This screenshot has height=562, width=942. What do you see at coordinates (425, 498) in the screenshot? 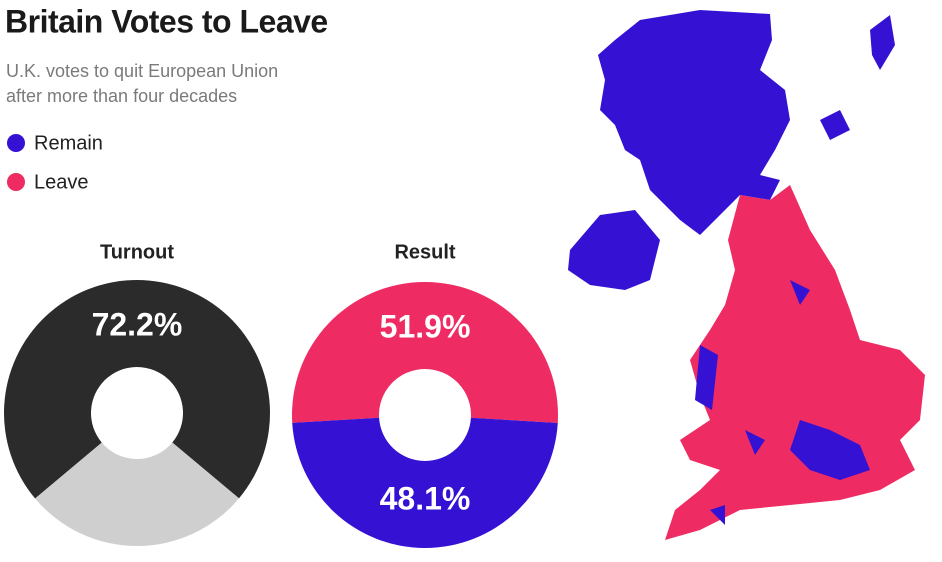
I see `value-label: 48.1%` at bounding box center [425, 498].